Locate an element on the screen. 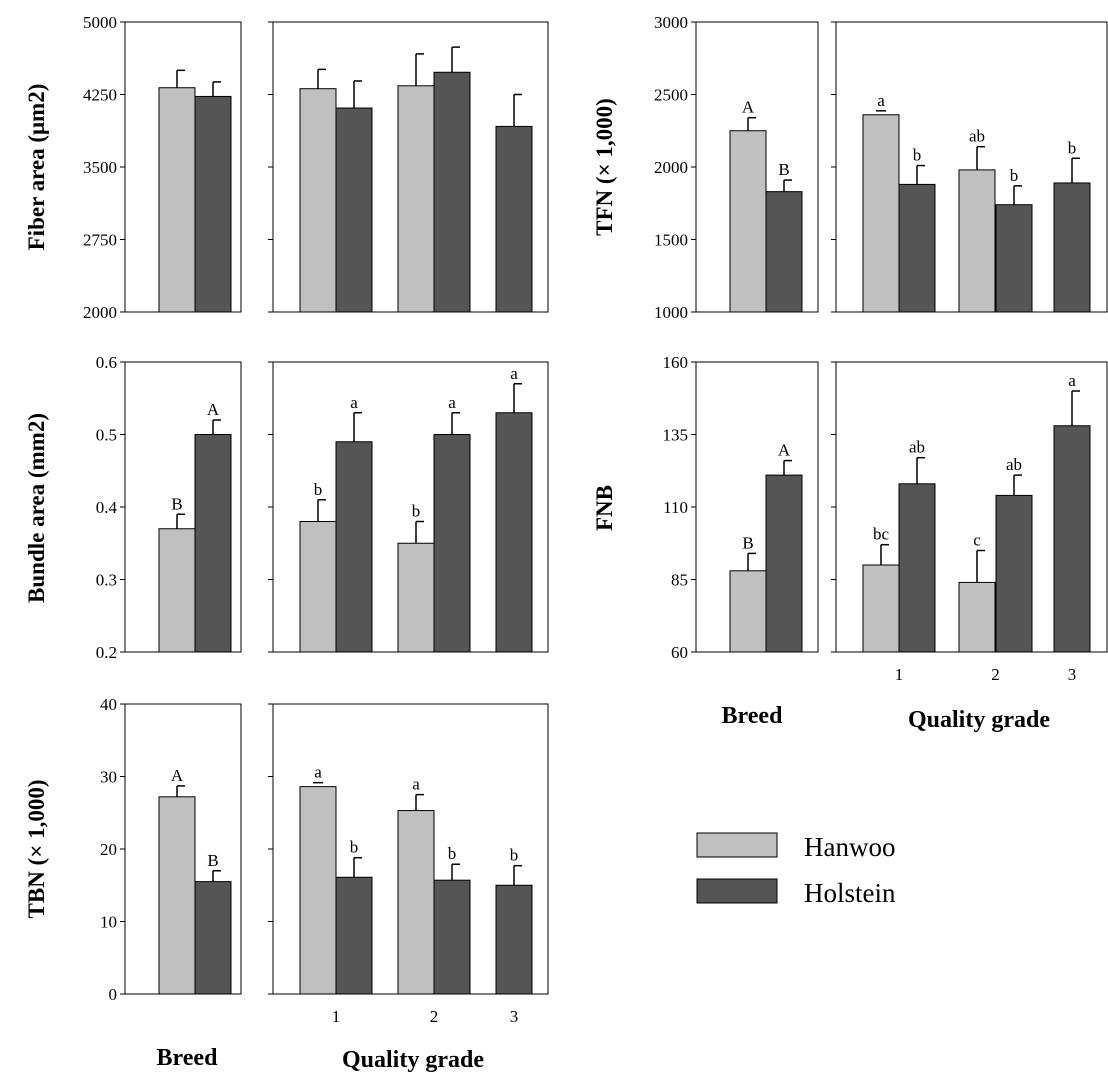 The height and width of the screenshot is (1075, 1108). tfn-ylabel: TFN (× 1,000) is located at coordinates (604, 167).